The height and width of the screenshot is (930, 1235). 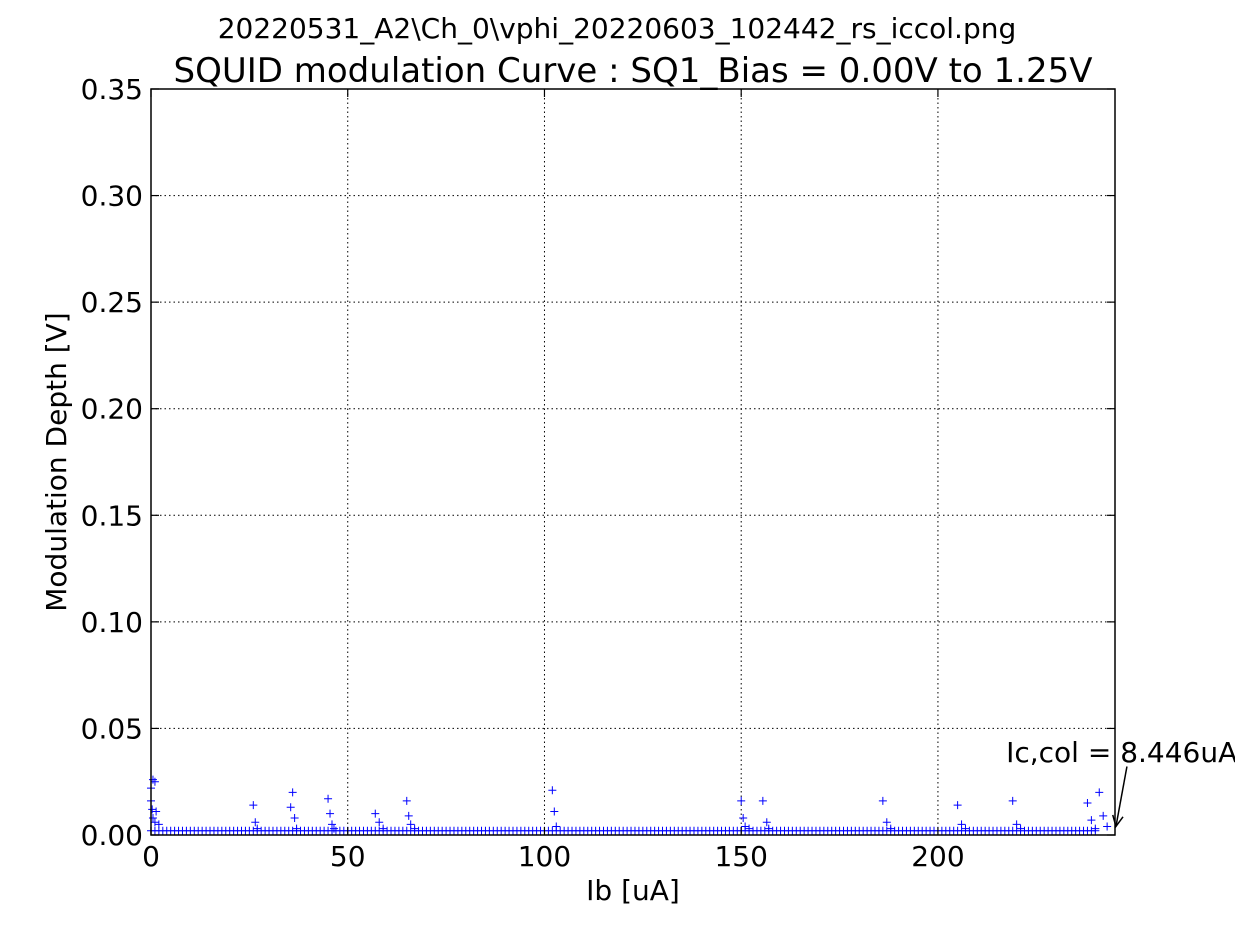 What do you see at coordinates (1120, 752) in the screenshot?
I see `annotation-label: Ic,col = 8.446uA` at bounding box center [1120, 752].